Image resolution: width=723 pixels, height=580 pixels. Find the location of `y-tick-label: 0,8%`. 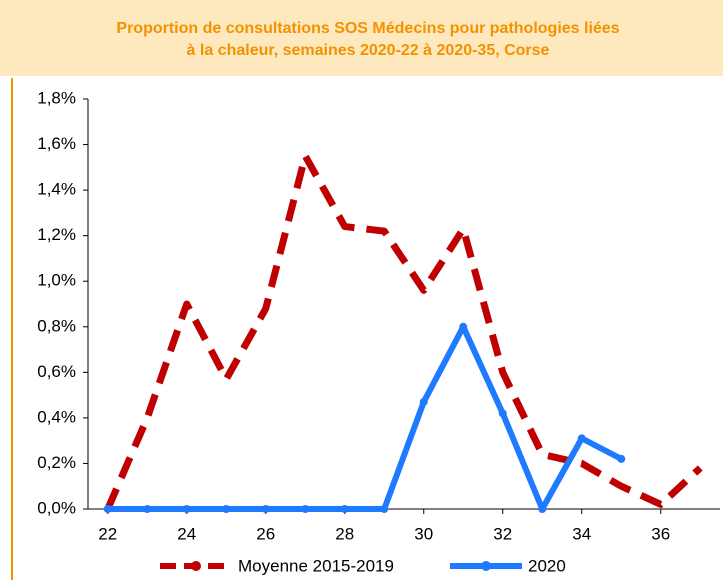

y-tick-label: 0,8% is located at coordinates (56, 325).